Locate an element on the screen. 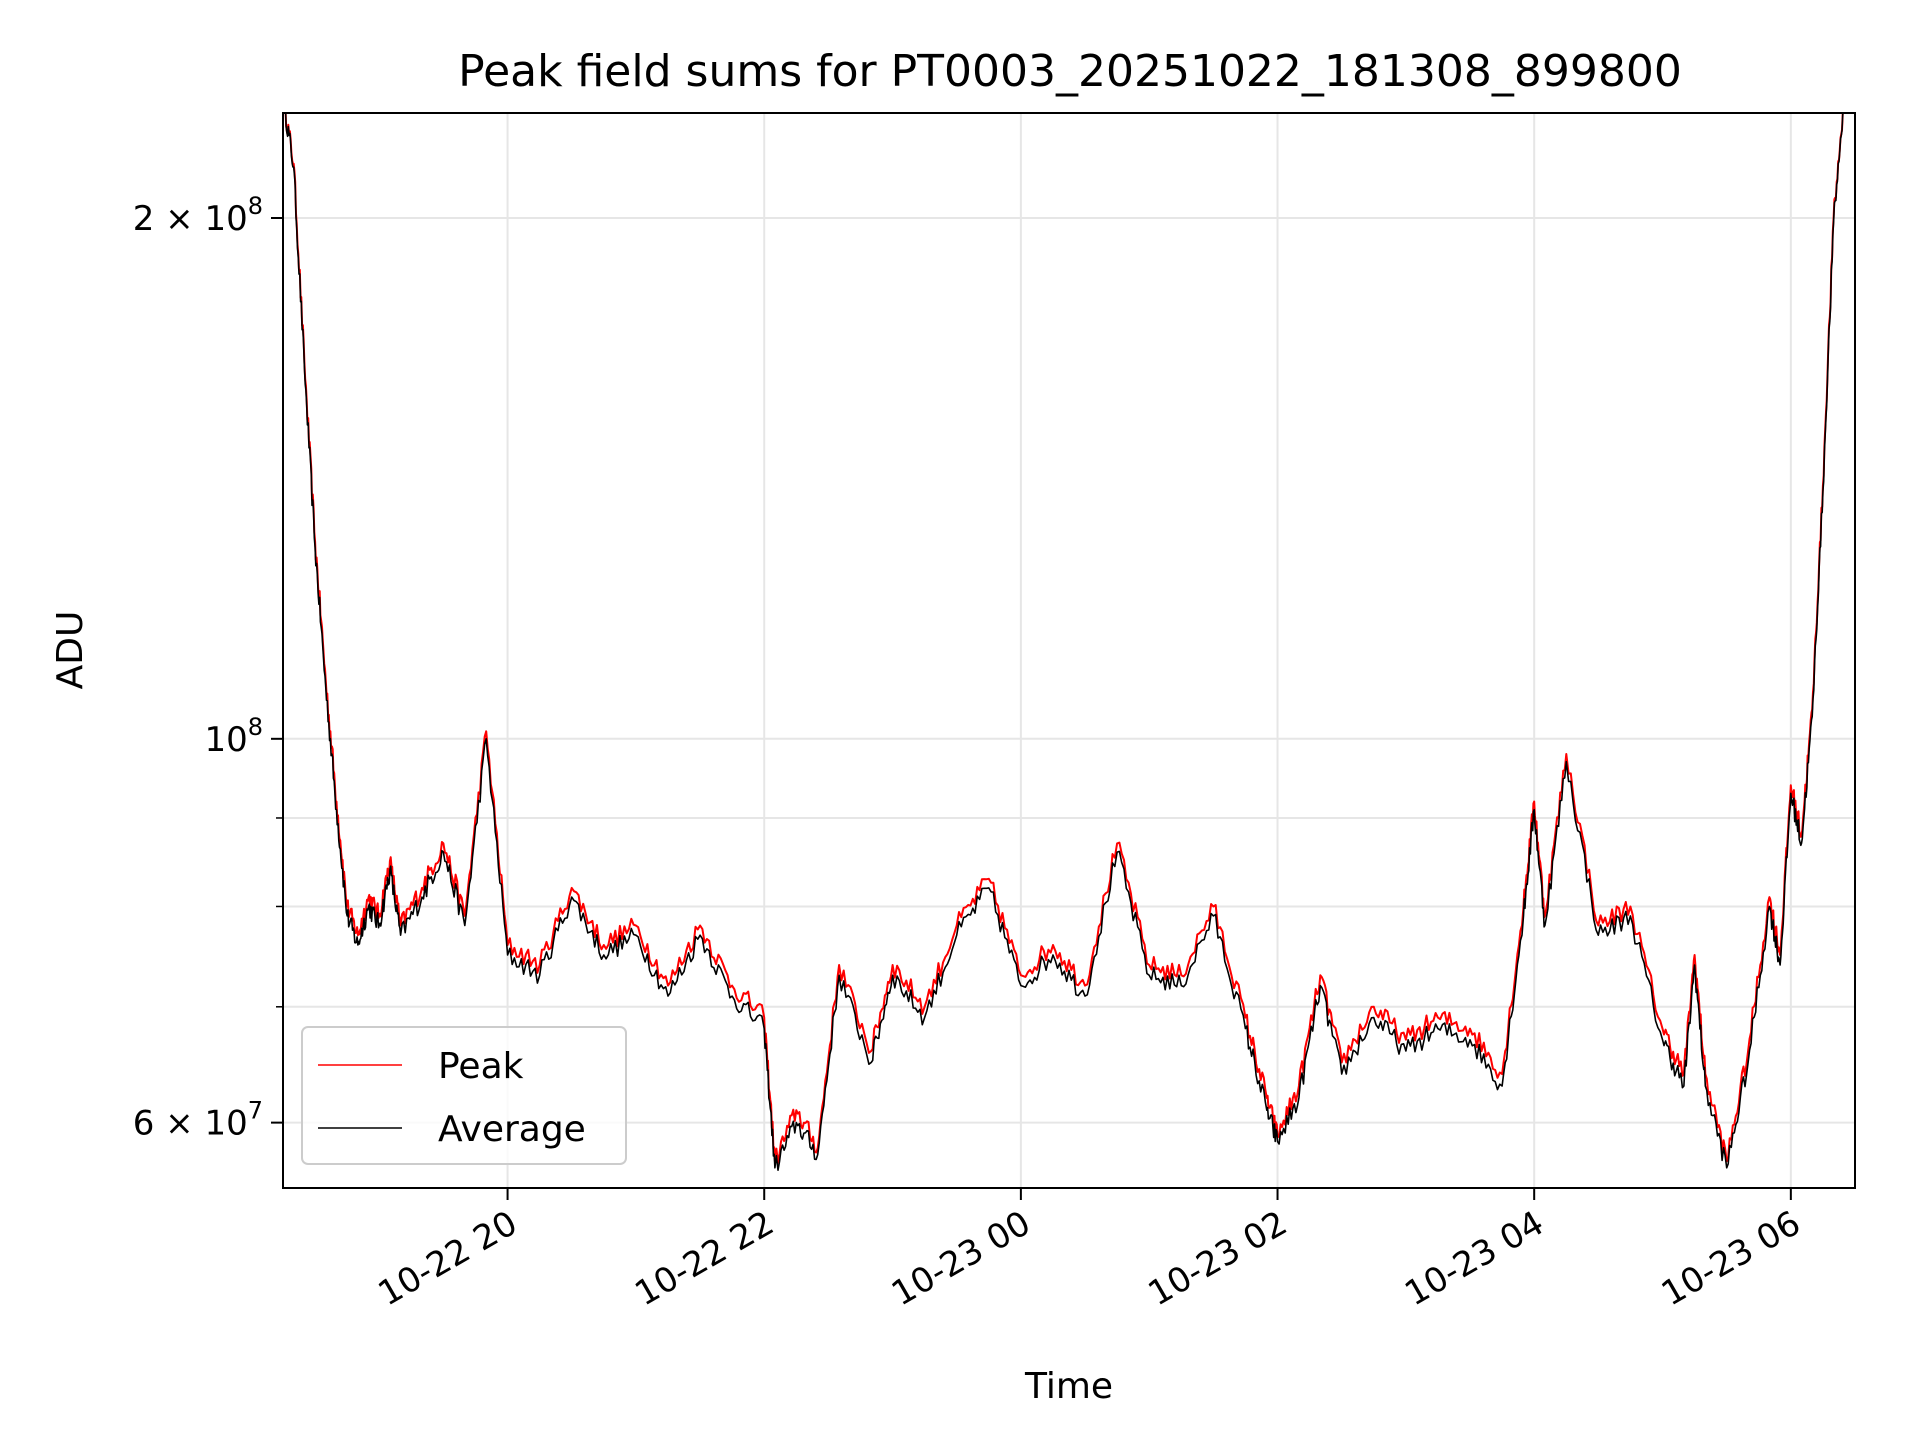  legend-label-peak: Peak is located at coordinates (481, 1066).